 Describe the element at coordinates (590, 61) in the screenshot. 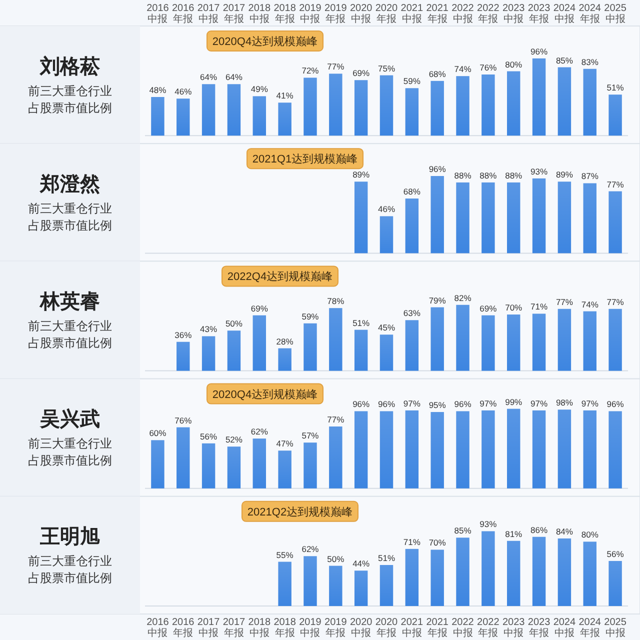

I see `data-label: 83%` at that location.